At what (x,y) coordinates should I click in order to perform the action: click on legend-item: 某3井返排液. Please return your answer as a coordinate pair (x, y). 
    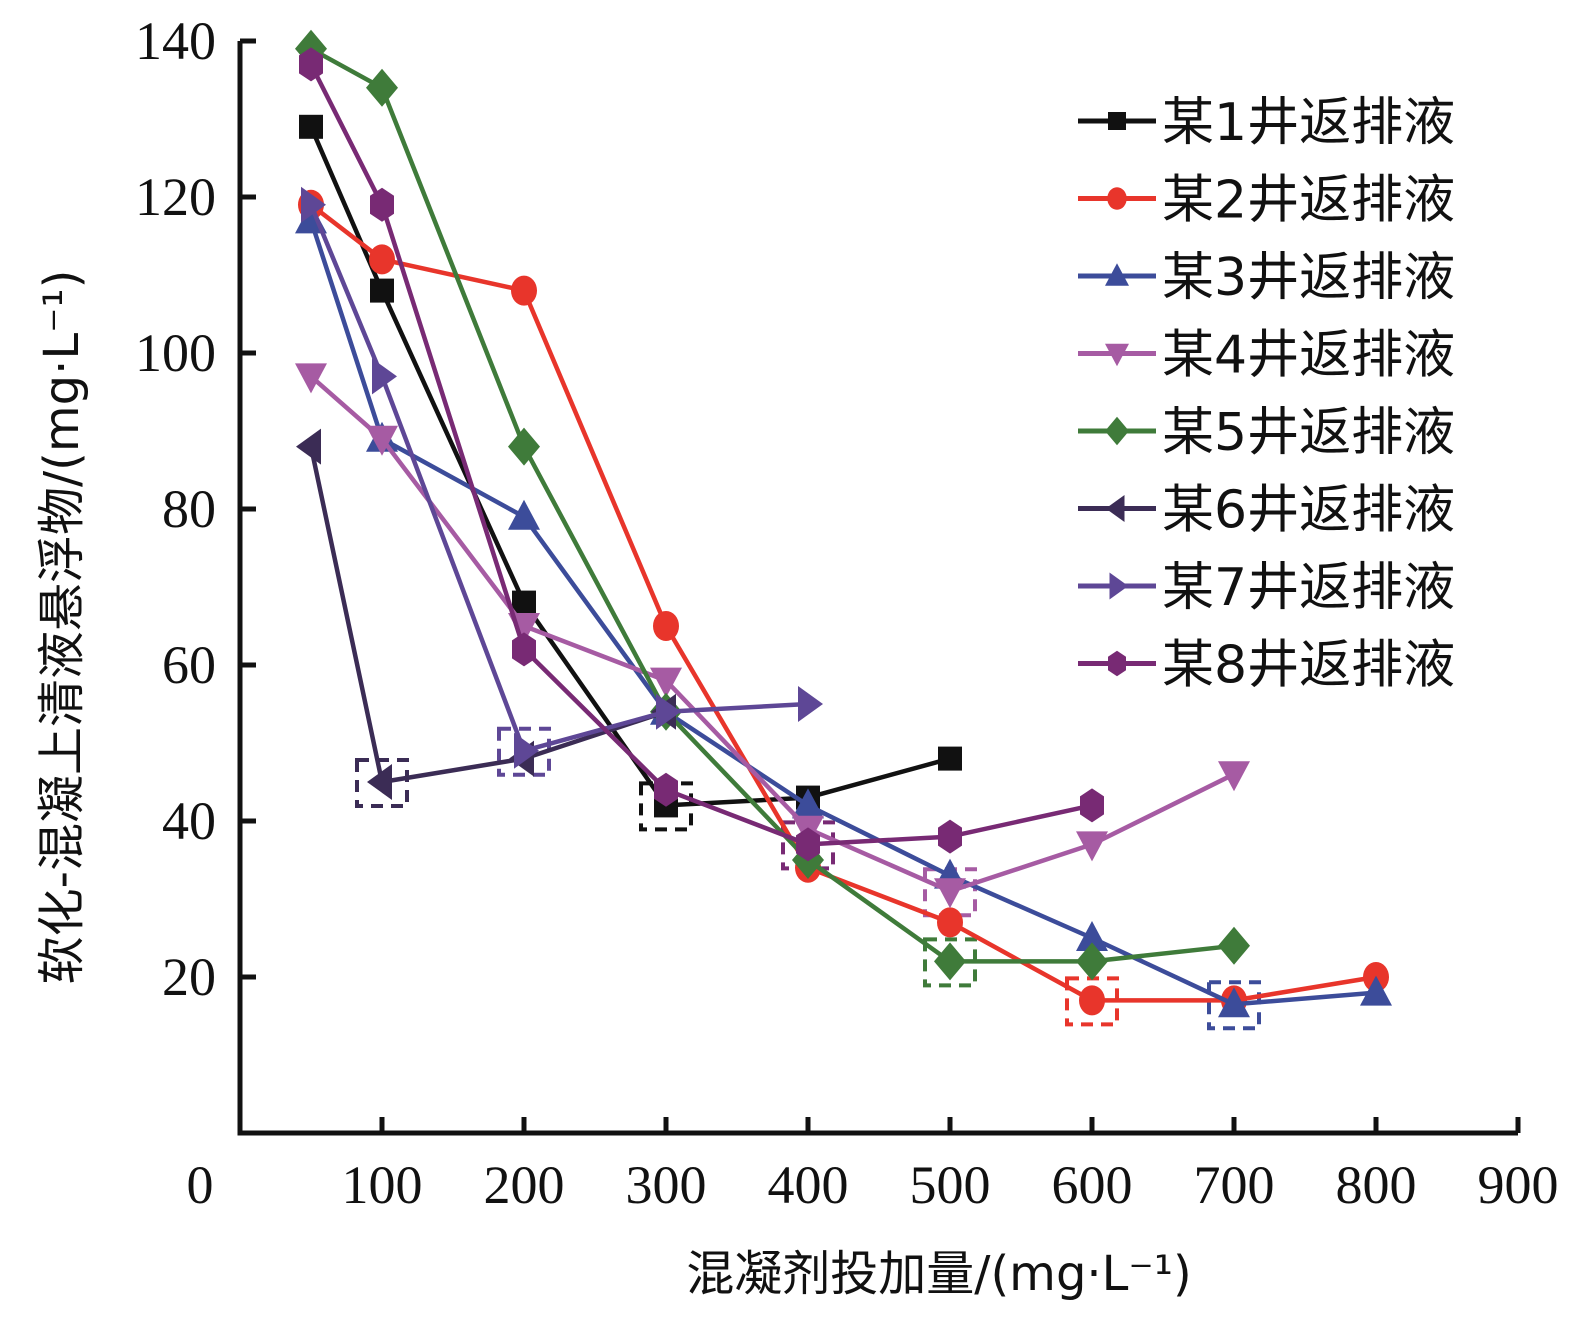
    Looking at the image, I should click on (1266, 278).